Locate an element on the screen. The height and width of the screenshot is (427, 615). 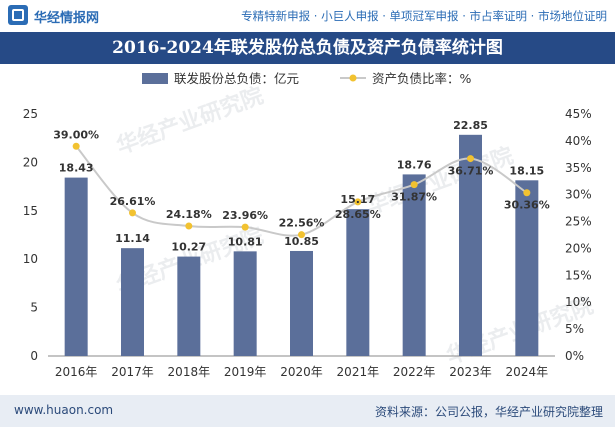
chart-legend: 联发股份总负债：亿元 资产负债比率：% is located at coordinates (307, 78).